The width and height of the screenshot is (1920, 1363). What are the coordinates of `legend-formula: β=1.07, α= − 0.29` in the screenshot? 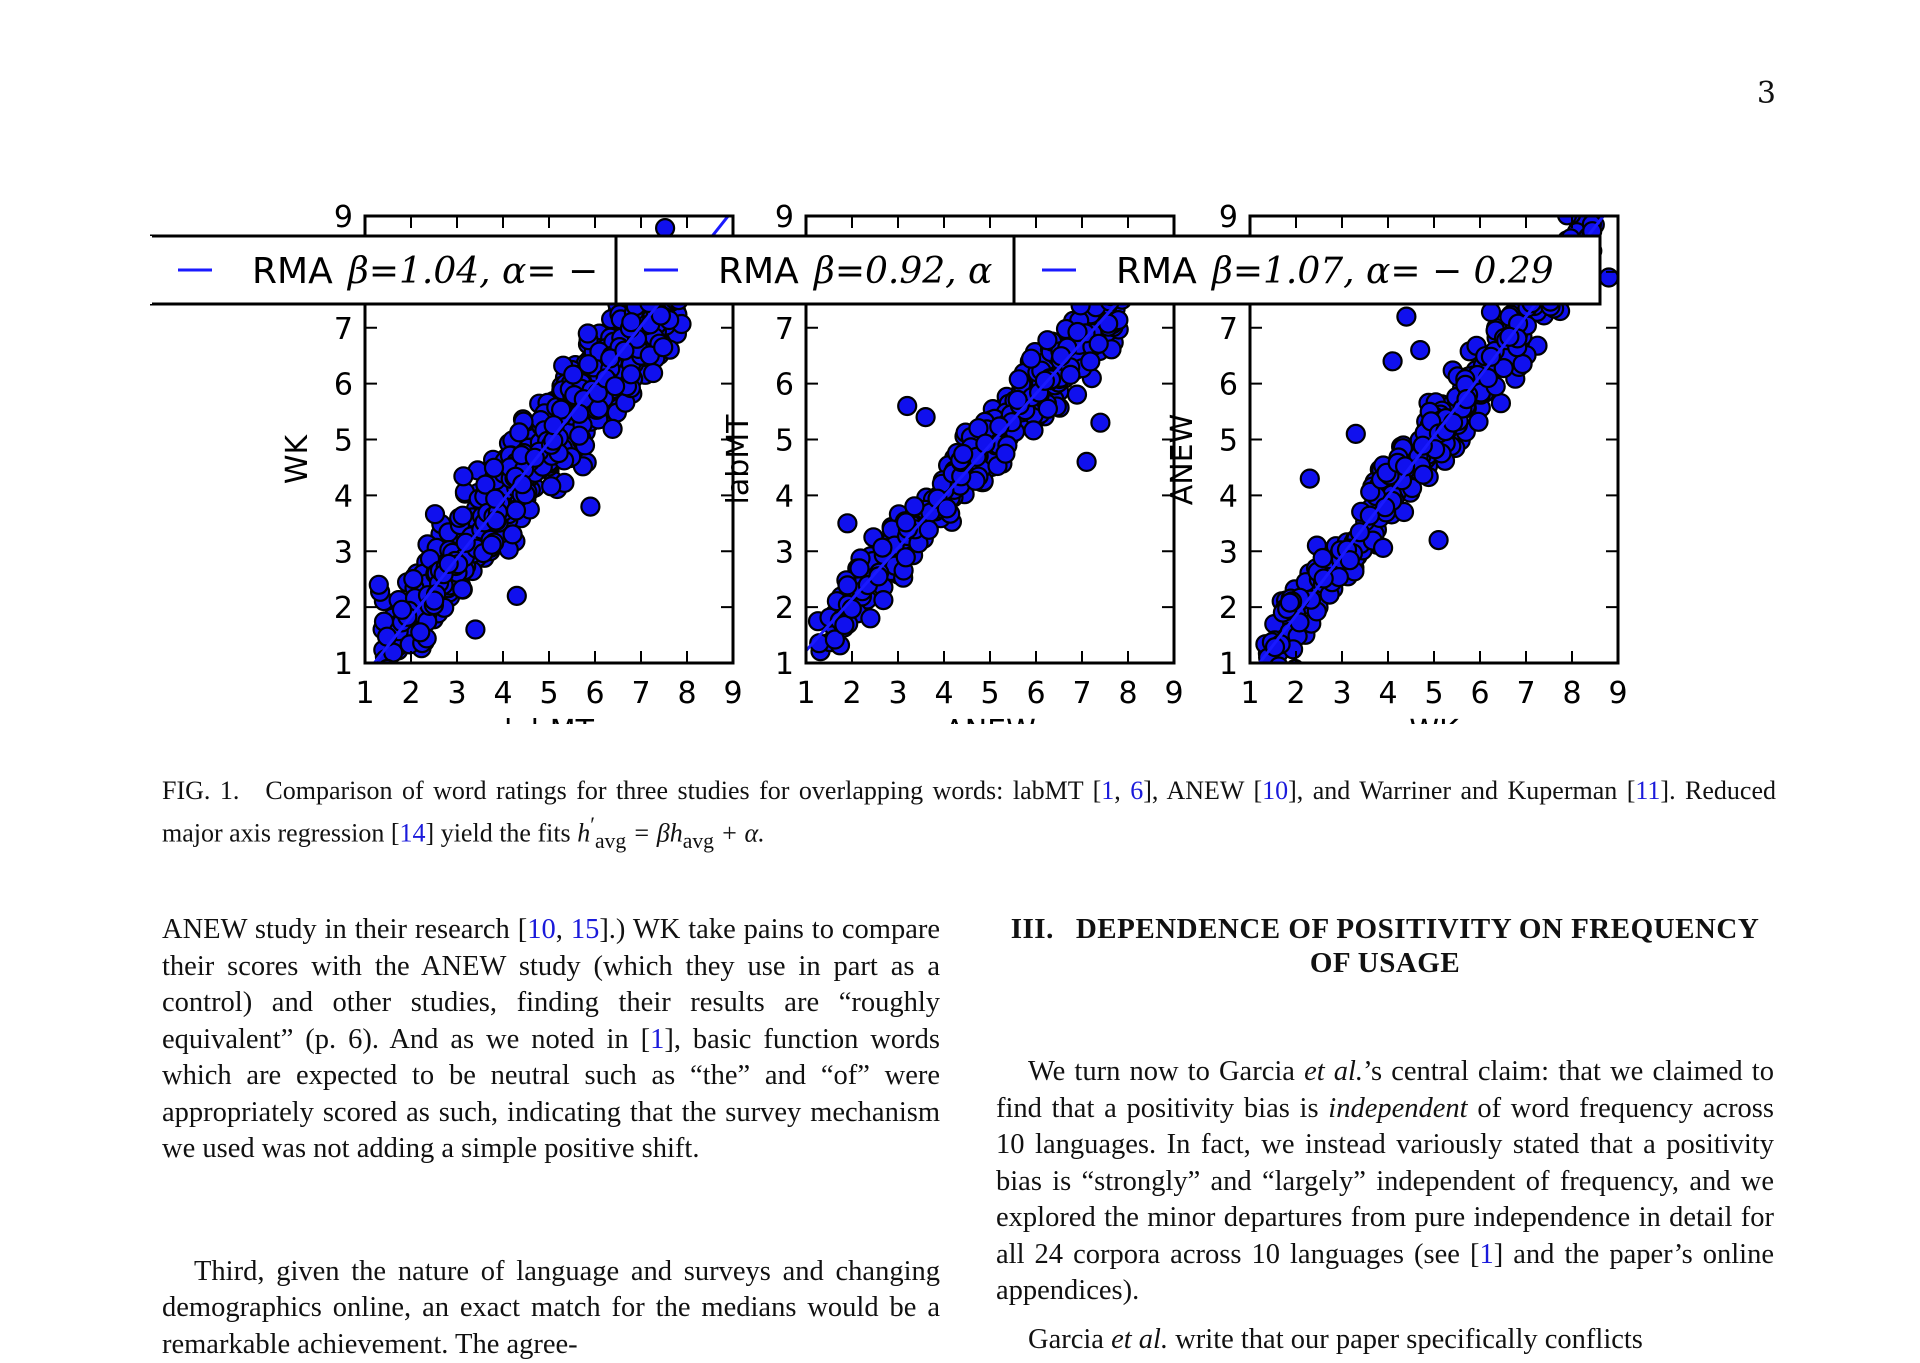 It's located at (1382, 271).